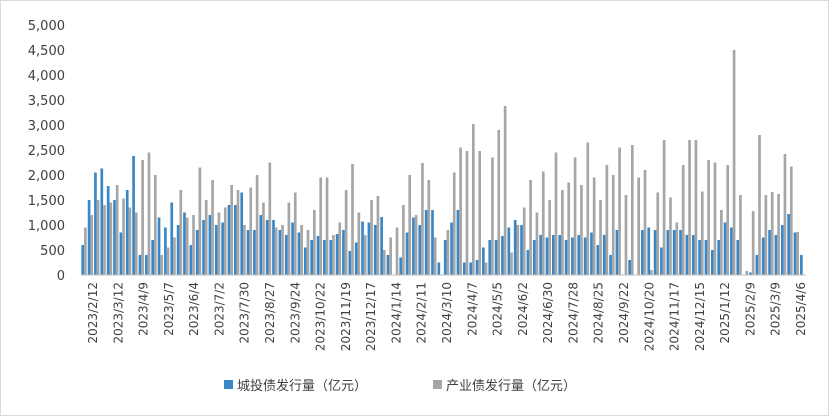 The width and height of the screenshot is (829, 416). What do you see at coordinates (624, 313) in the screenshot?
I see `x-tick-label: 2024/9/22` at bounding box center [624, 313].